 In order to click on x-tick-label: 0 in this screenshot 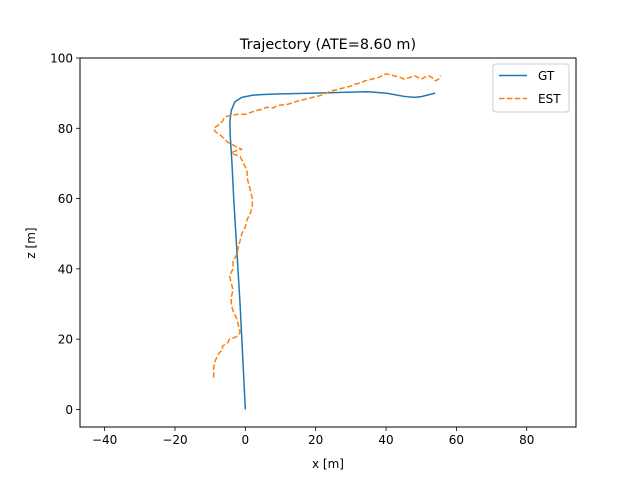, I will do `click(246, 440)`.